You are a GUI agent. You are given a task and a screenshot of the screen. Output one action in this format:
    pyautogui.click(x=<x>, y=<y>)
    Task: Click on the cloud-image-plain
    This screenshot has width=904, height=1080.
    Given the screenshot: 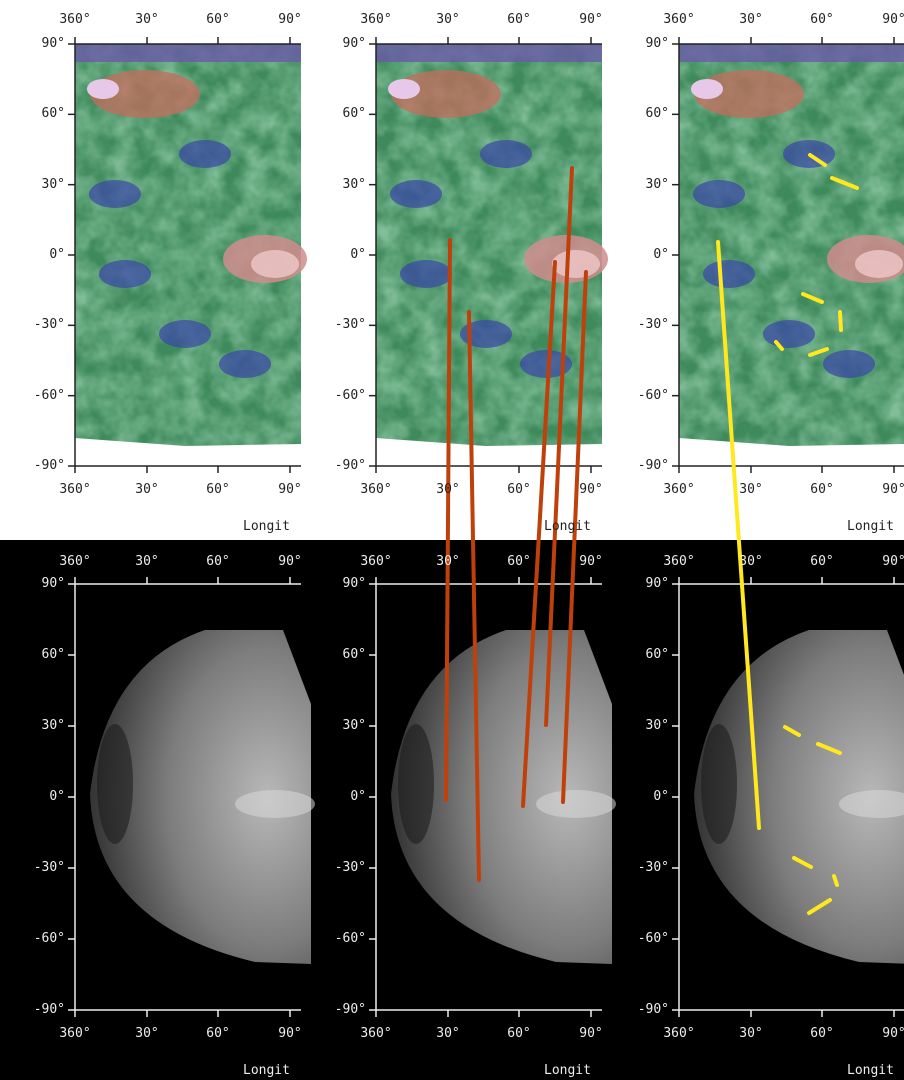 What is the action you would take?
    pyautogui.click(x=191, y=797)
    